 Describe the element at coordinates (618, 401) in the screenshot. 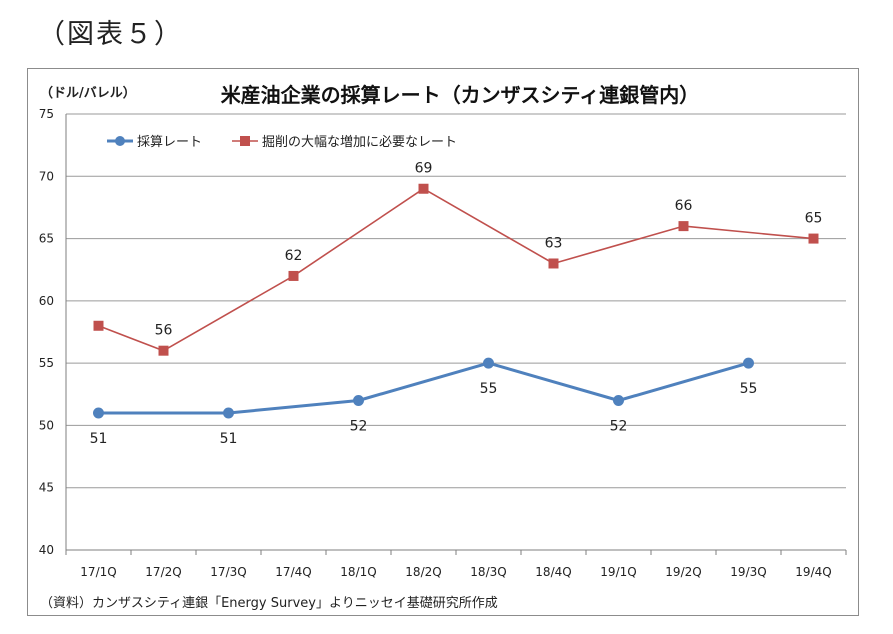

I see `data-point-blue-19-1Q` at that location.